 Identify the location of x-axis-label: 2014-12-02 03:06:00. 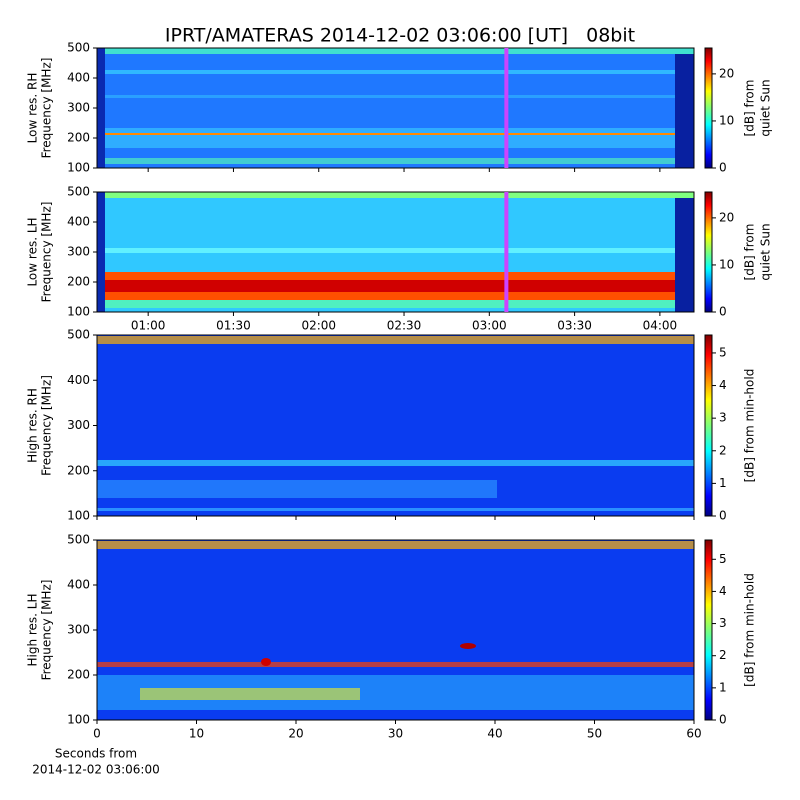
(95, 770).